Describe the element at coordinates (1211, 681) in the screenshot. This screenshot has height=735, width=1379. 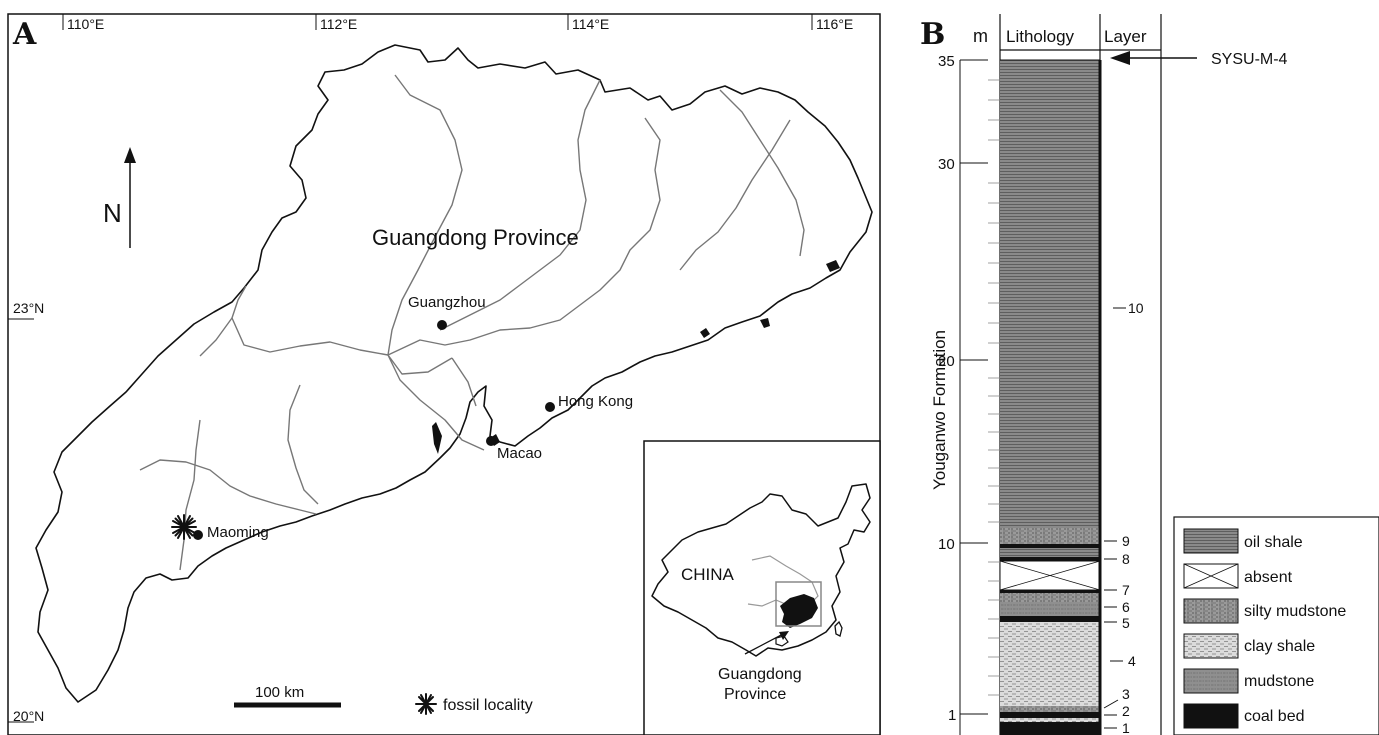
I see `legend-swatch-mudstone` at that location.